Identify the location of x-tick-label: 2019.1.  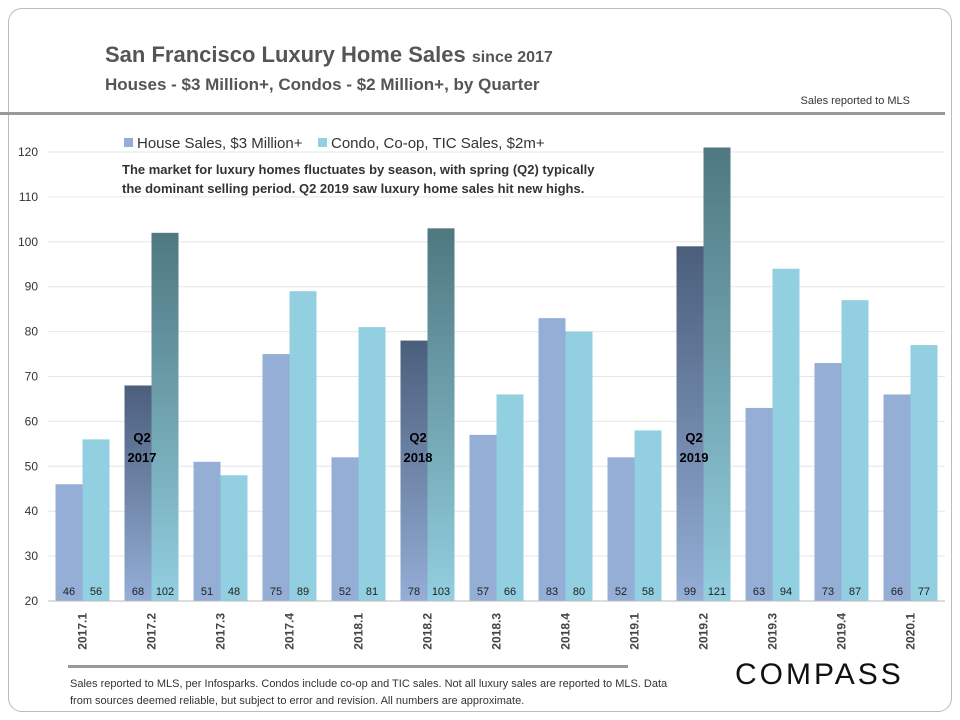
(635, 631).